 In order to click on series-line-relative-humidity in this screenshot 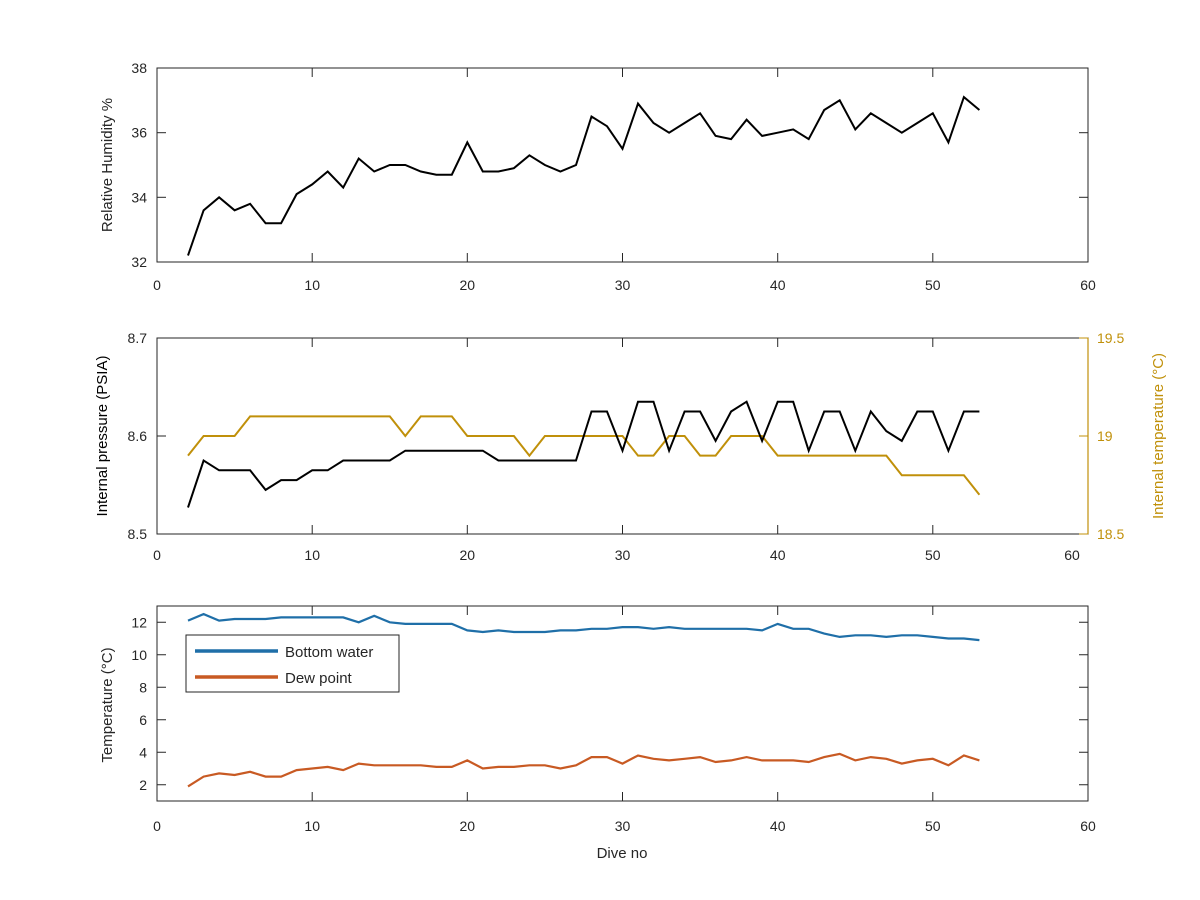, I will do `click(584, 175)`.